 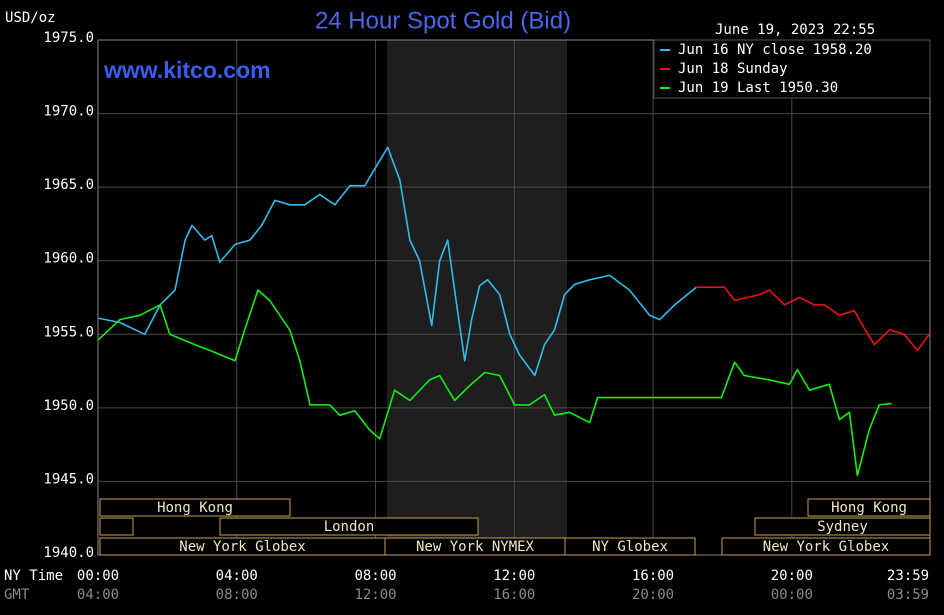 What do you see at coordinates (514, 595) in the screenshot?
I see `x2-tick-label: 16:00` at bounding box center [514, 595].